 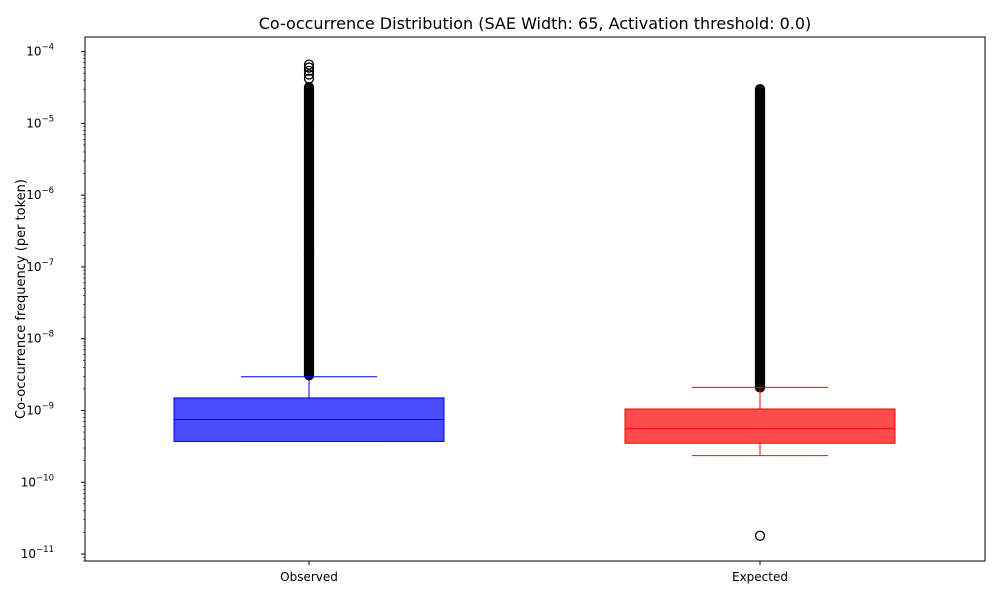 What do you see at coordinates (40, 338) in the screenshot?
I see `y-tick-label-3: 10⁻⁸` at bounding box center [40, 338].